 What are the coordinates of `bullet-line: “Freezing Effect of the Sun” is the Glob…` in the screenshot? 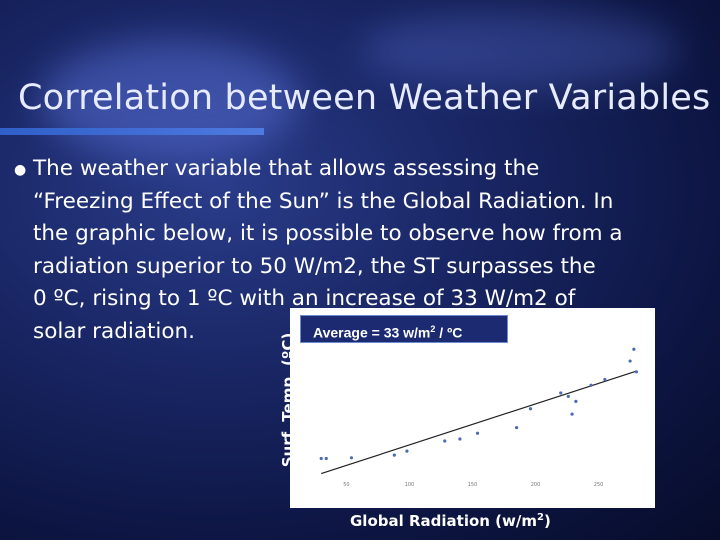 It's located at (323, 201).